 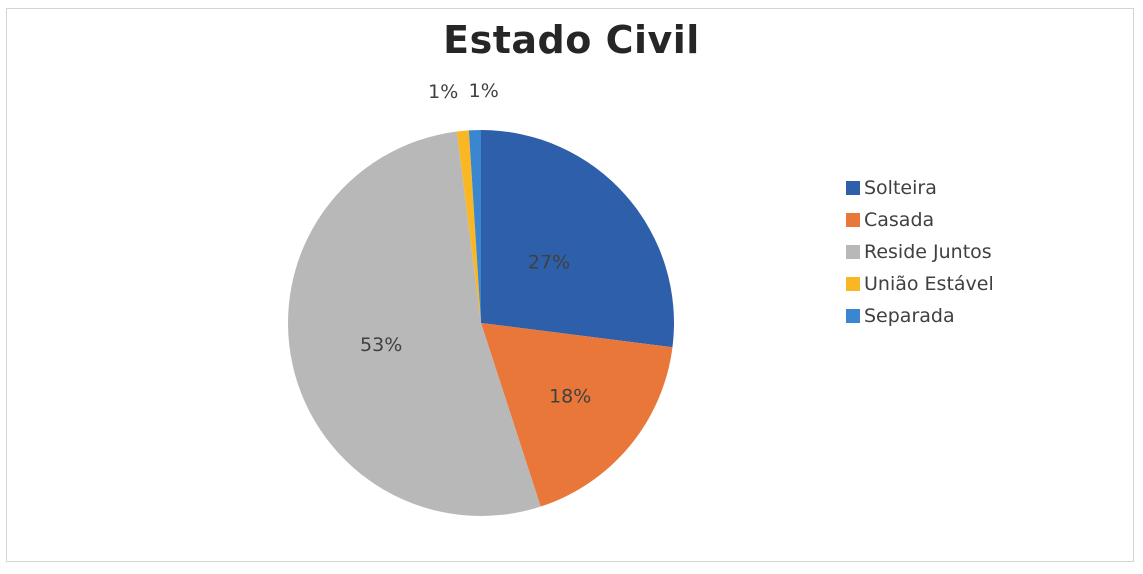 What do you see at coordinates (853, 188) in the screenshot?
I see `legend-swatch-solteira` at bounding box center [853, 188].